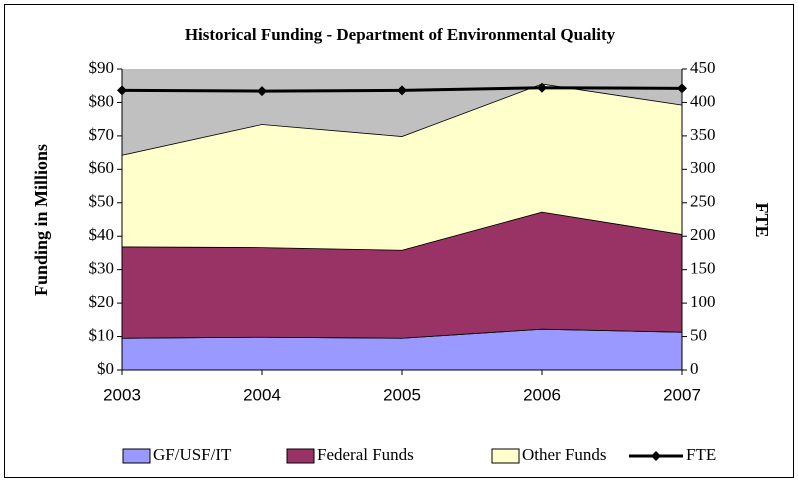 This screenshot has width=798, height=483. What do you see at coordinates (703, 67) in the screenshot?
I see `y2-tick-label: 450` at bounding box center [703, 67].